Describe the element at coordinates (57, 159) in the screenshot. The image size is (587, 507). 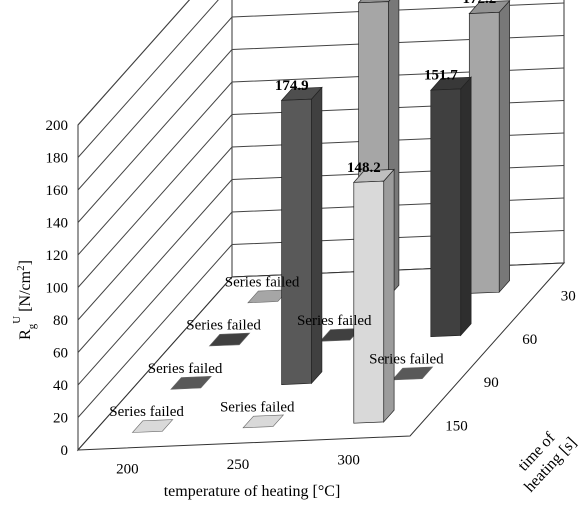
I see `y-tick-label: 180` at that location.